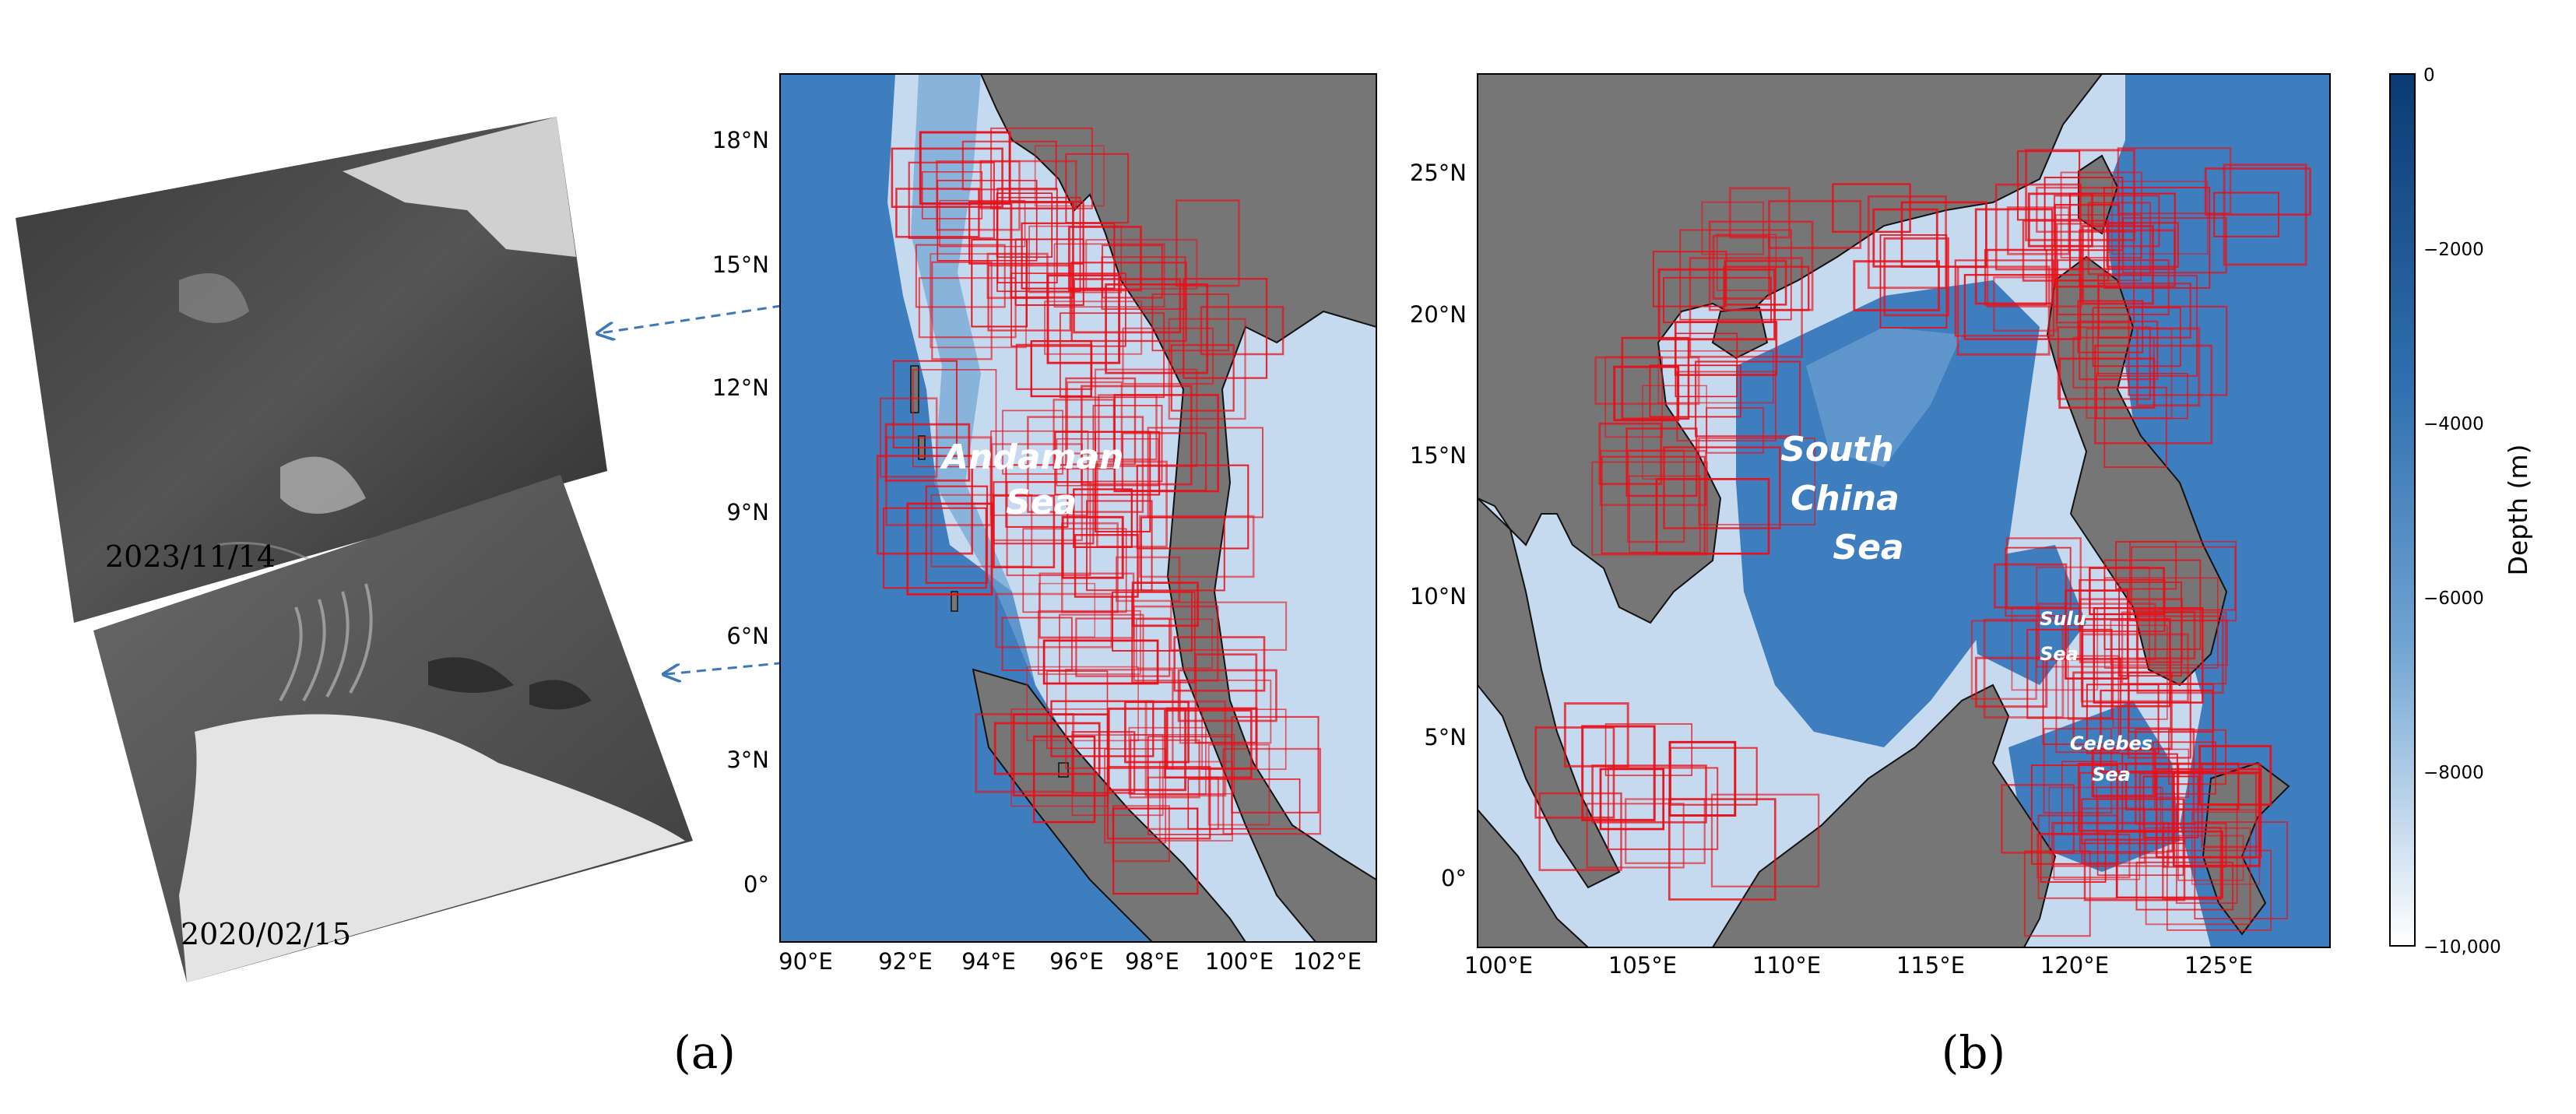 This screenshot has height=1114, width=2576. Describe the element at coordinates (1042, 502) in the screenshot. I see `sea-label-andaman-2: Sea` at that location.